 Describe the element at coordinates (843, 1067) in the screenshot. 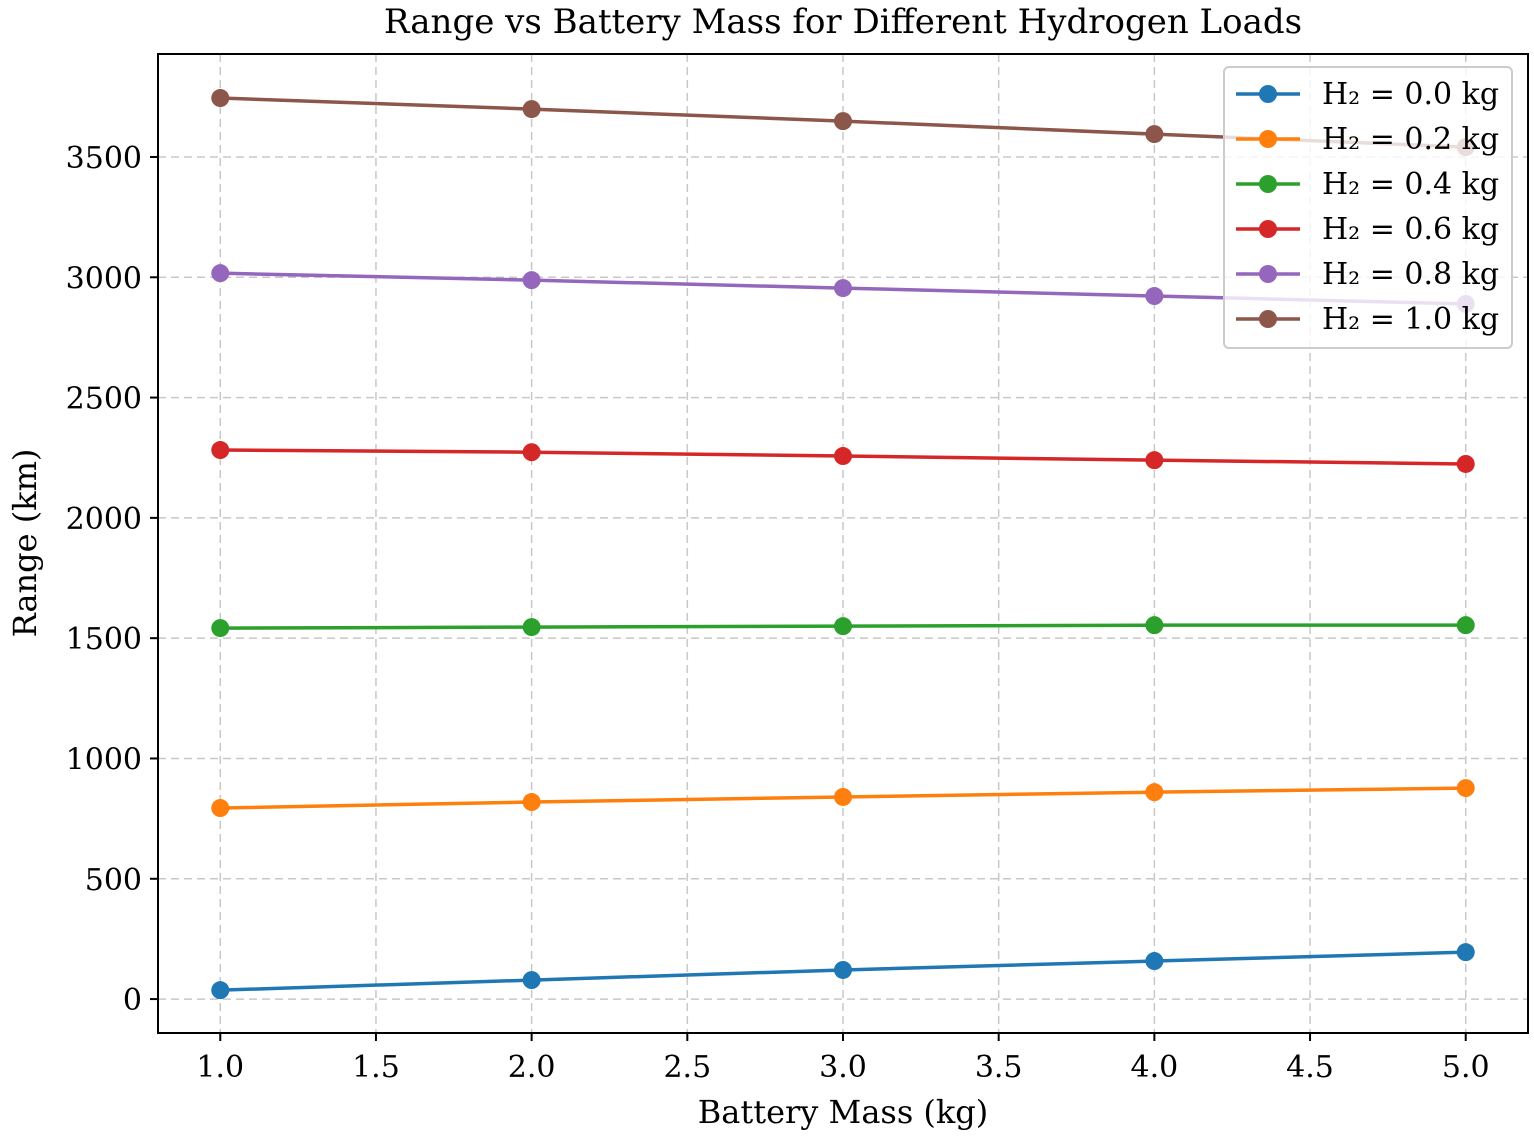

I see `x-tick-label: 3.0` at that location.